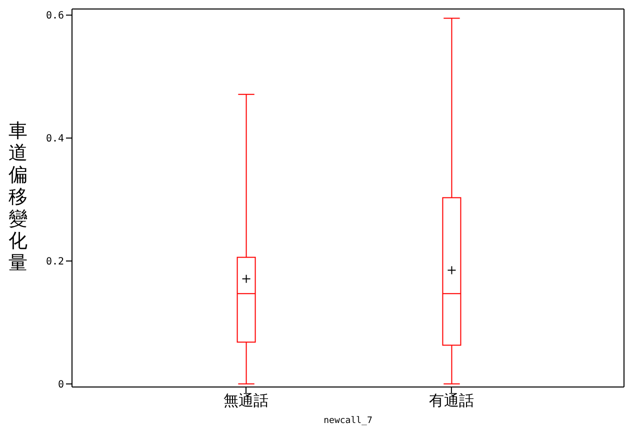 The height and width of the screenshot is (427, 627). Describe the element at coordinates (451, 401) in the screenshot. I see `x-tick-label: 有通話` at that location.